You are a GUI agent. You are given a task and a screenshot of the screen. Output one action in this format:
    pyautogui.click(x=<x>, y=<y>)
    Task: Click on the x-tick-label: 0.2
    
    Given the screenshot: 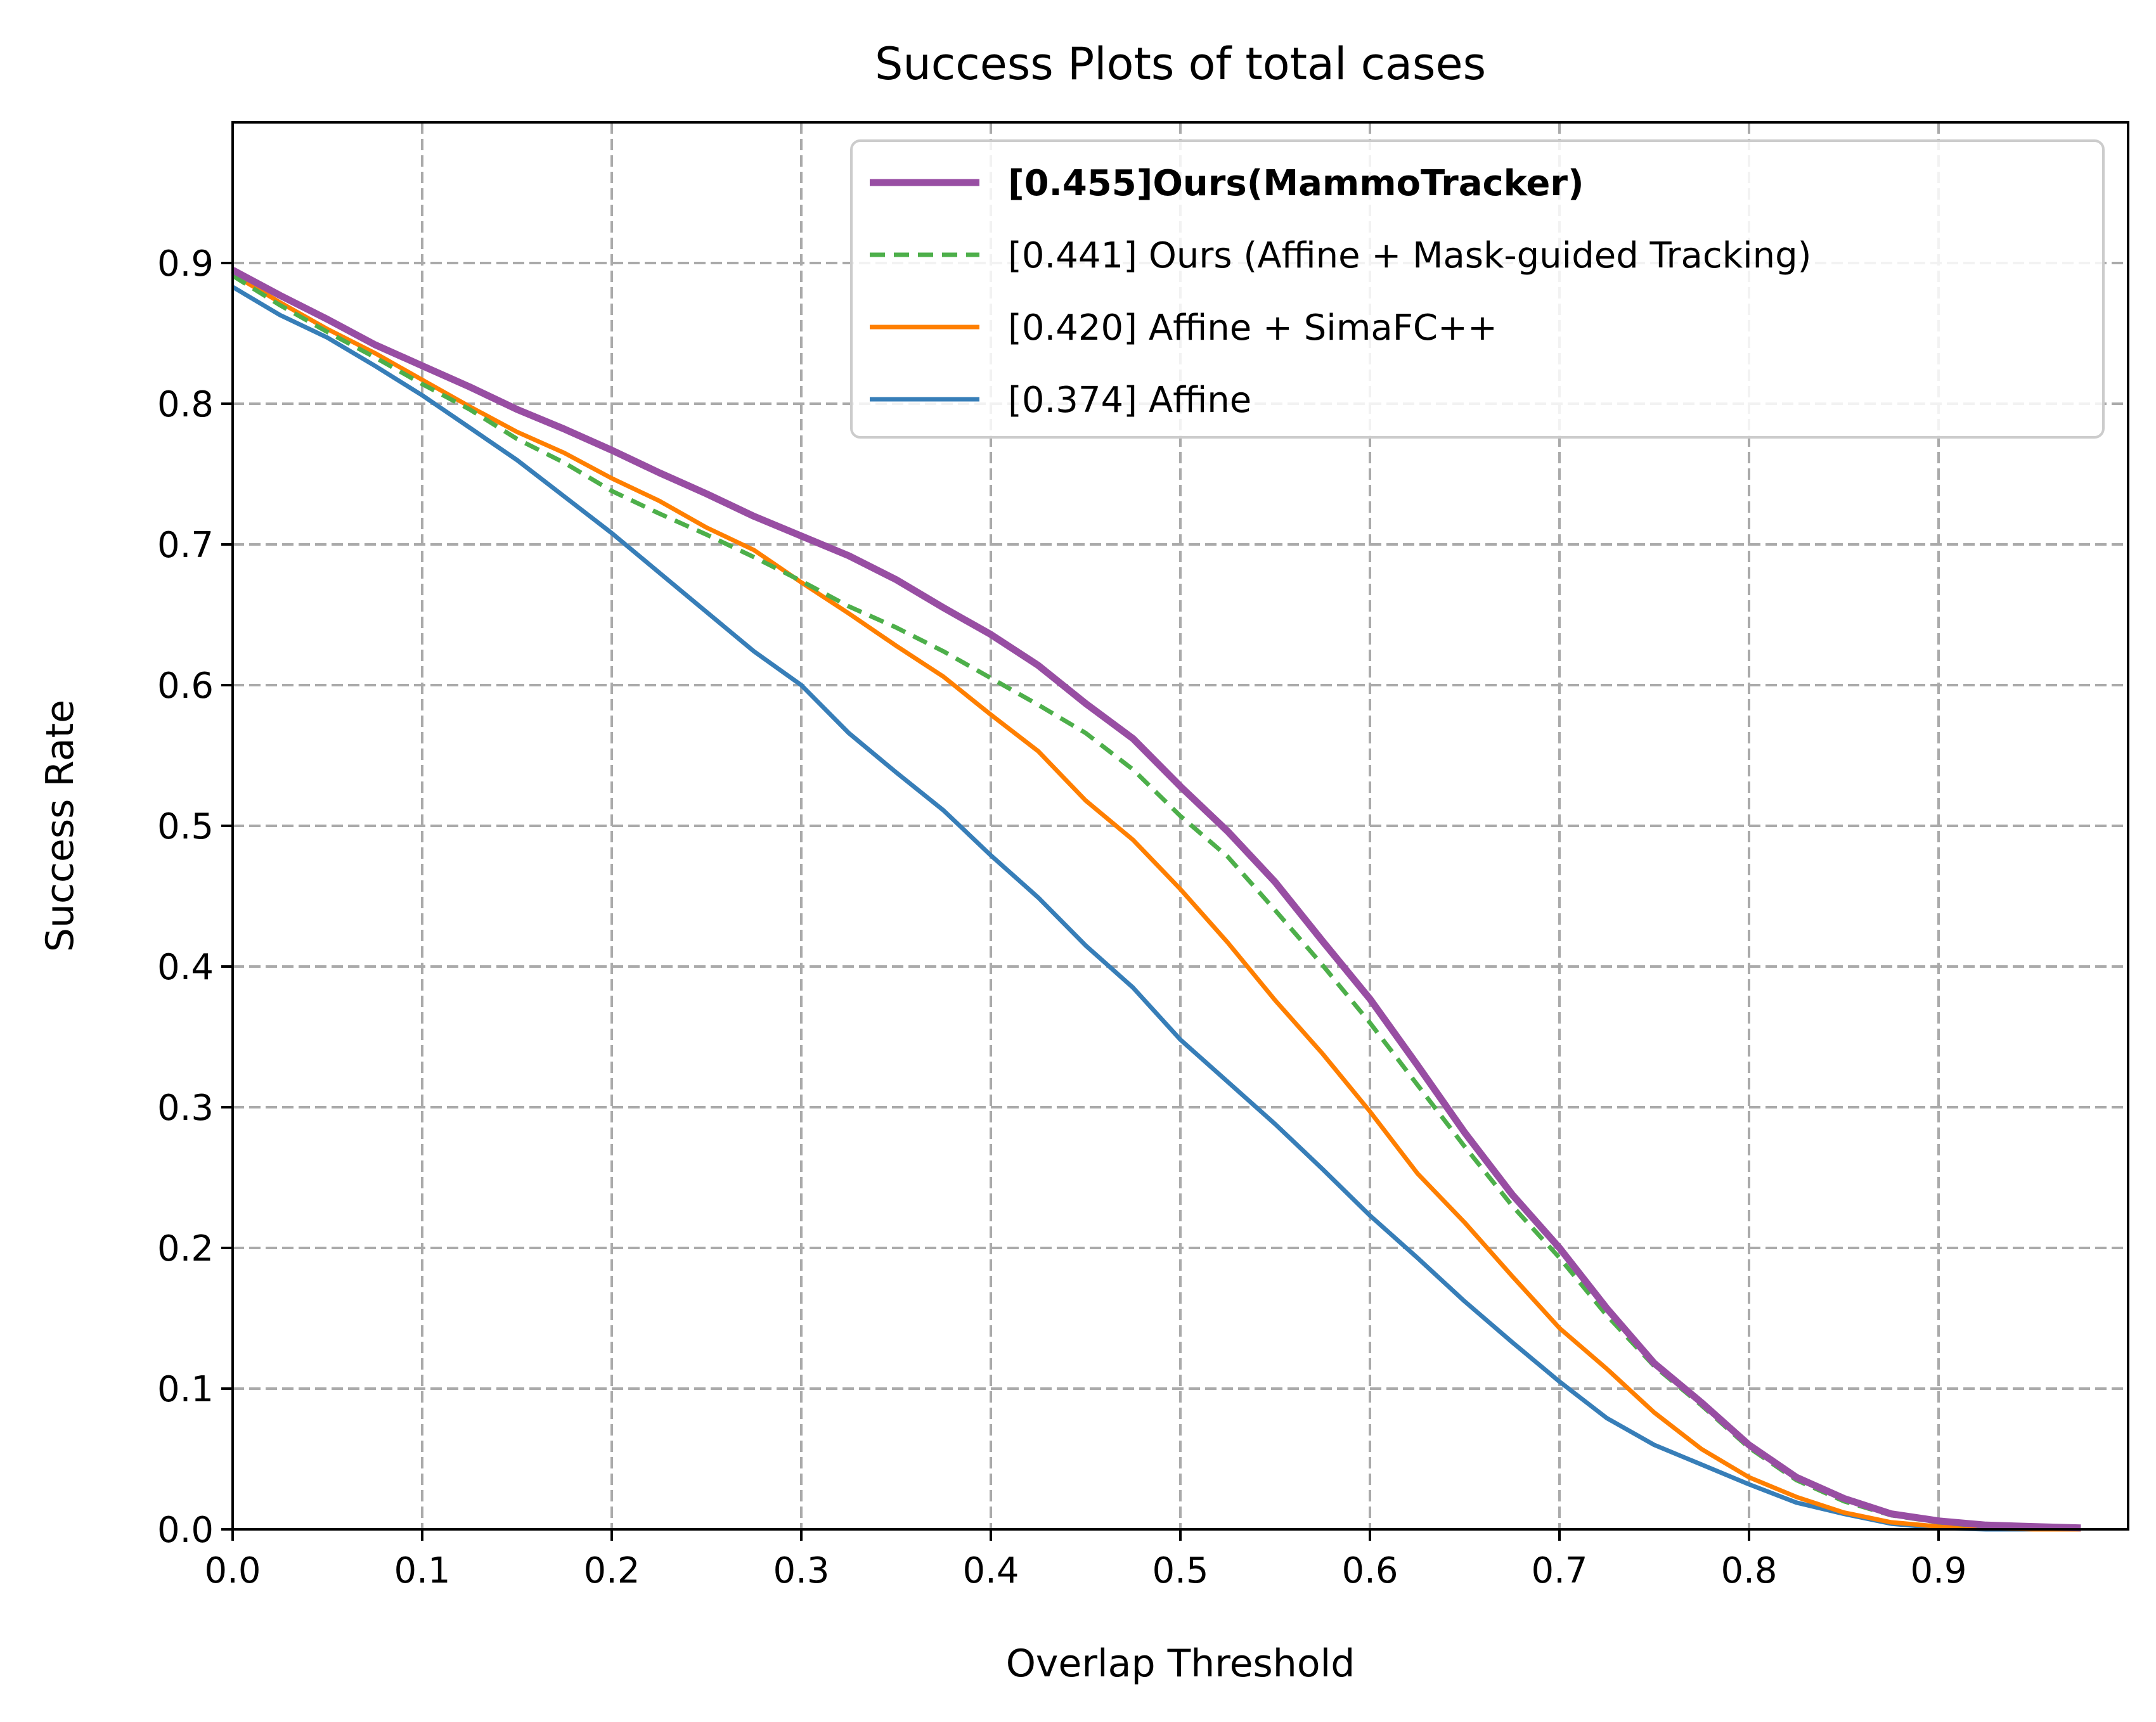 What is the action you would take?
    pyautogui.click(x=611, y=1570)
    